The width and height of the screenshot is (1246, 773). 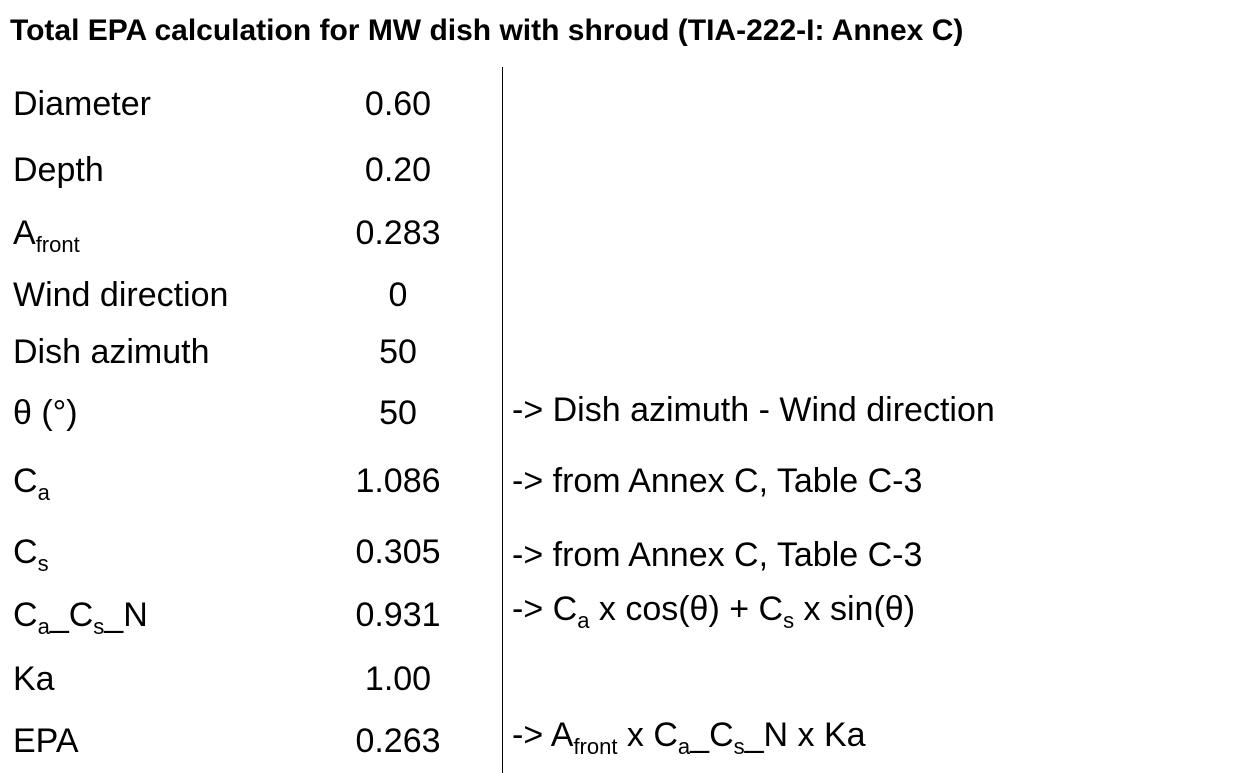 I want to click on row-note: -> Dish azimuth - Wind direction, so click(x=753, y=410).